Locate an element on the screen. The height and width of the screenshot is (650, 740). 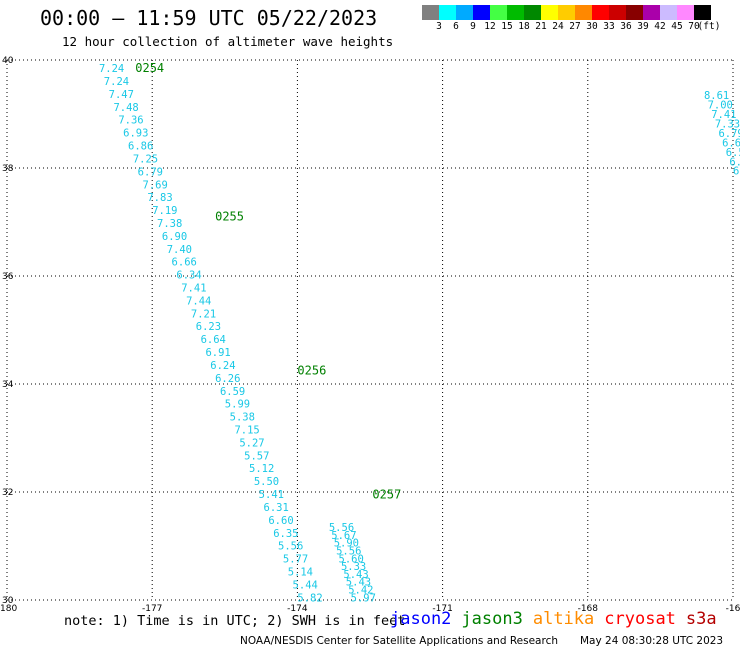
wave-height-label: 6.26 is located at coordinates (227, 379).